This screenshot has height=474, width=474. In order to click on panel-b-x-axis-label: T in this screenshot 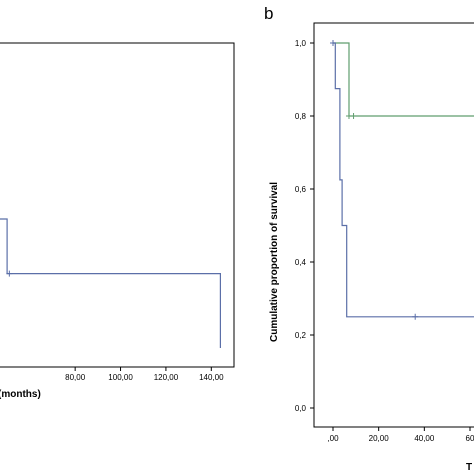, I will do `click(469, 467)`.